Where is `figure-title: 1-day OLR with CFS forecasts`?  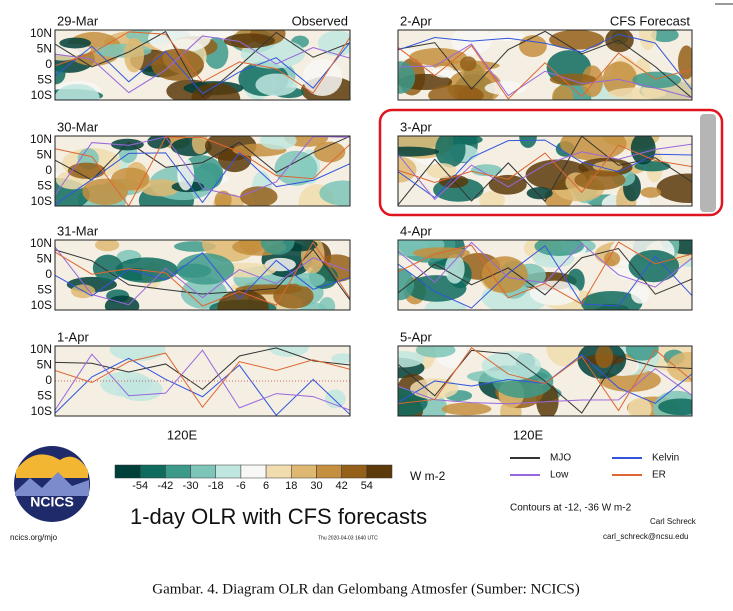
figure-title: 1-day OLR with CFS forecasts is located at coordinates (278, 516).